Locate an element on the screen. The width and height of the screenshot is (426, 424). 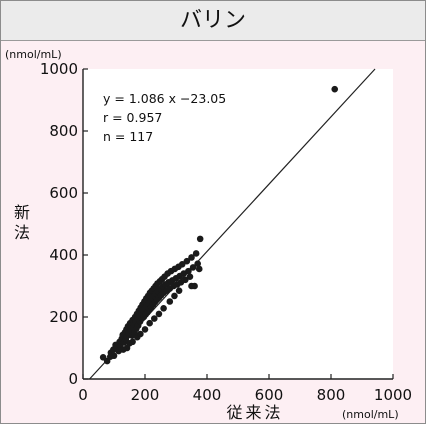
y-tick-label: 200 is located at coordinates (63, 317).